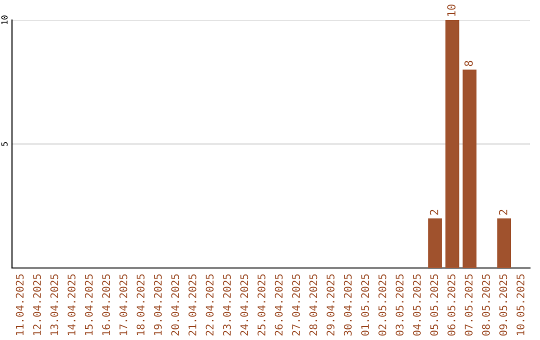  I want to click on x-tick-label: 28.04.2025, so click(313, 305).